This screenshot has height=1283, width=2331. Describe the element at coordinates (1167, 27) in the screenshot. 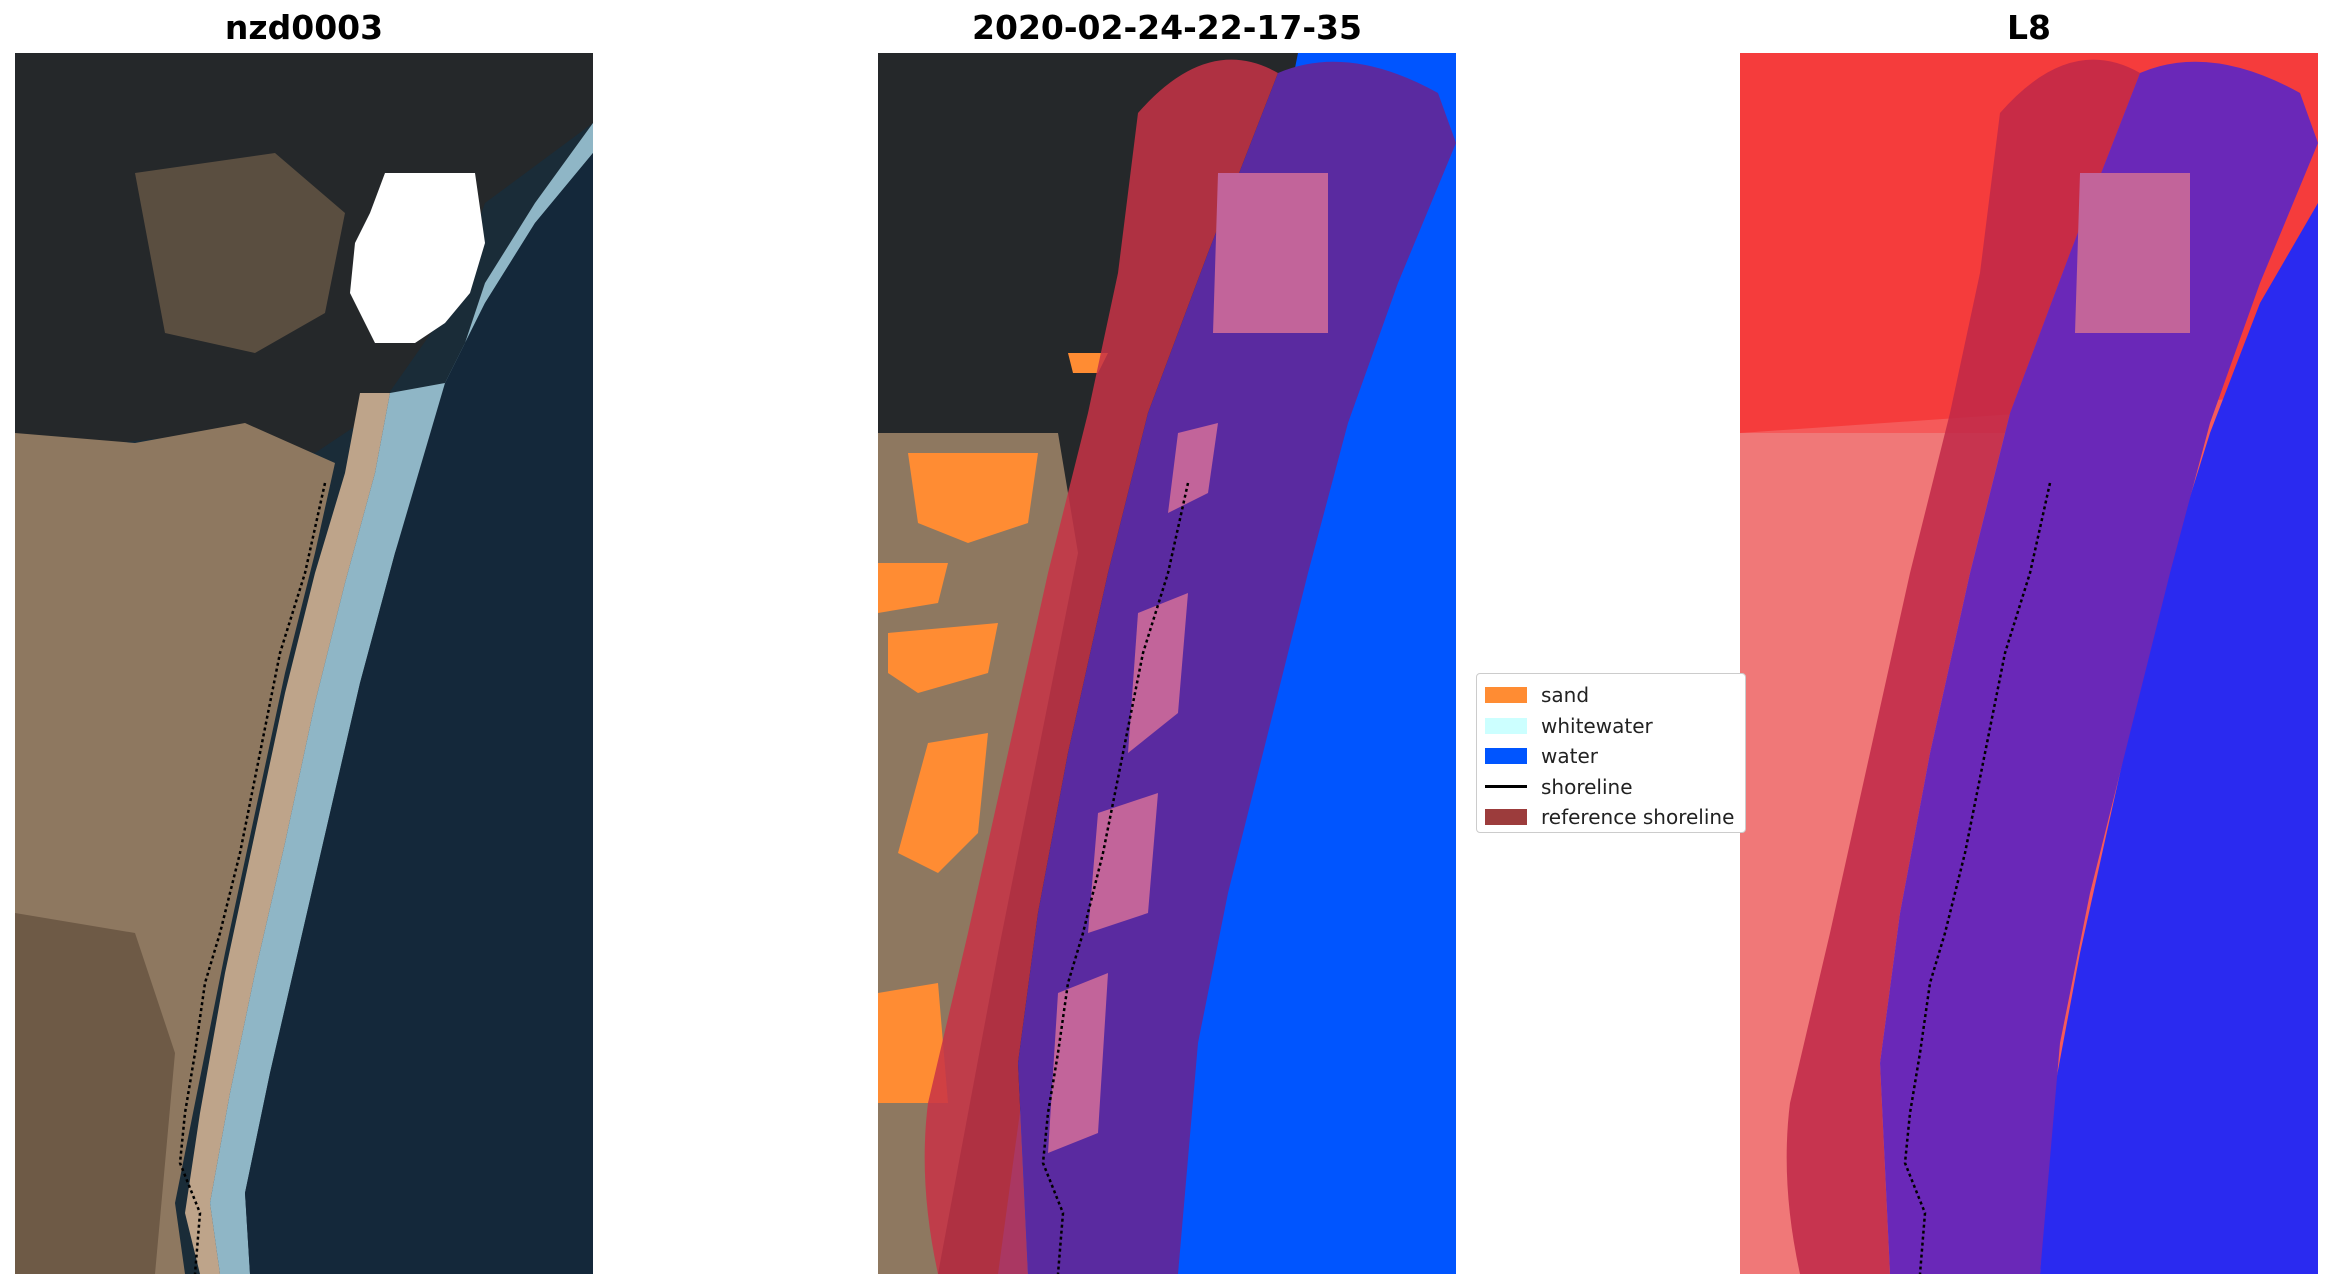

I see `panel-title-classification: 2020-02-24-22-17-35` at that location.